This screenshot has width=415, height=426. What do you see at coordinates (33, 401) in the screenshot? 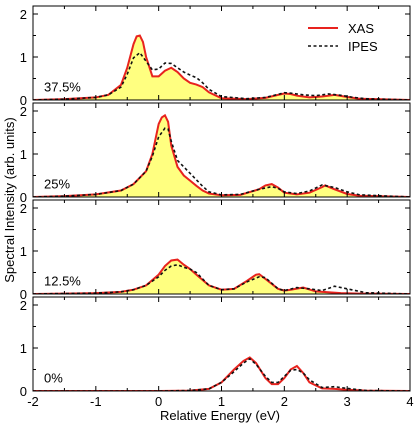
I see `x-tick-label: -2` at bounding box center [33, 401].